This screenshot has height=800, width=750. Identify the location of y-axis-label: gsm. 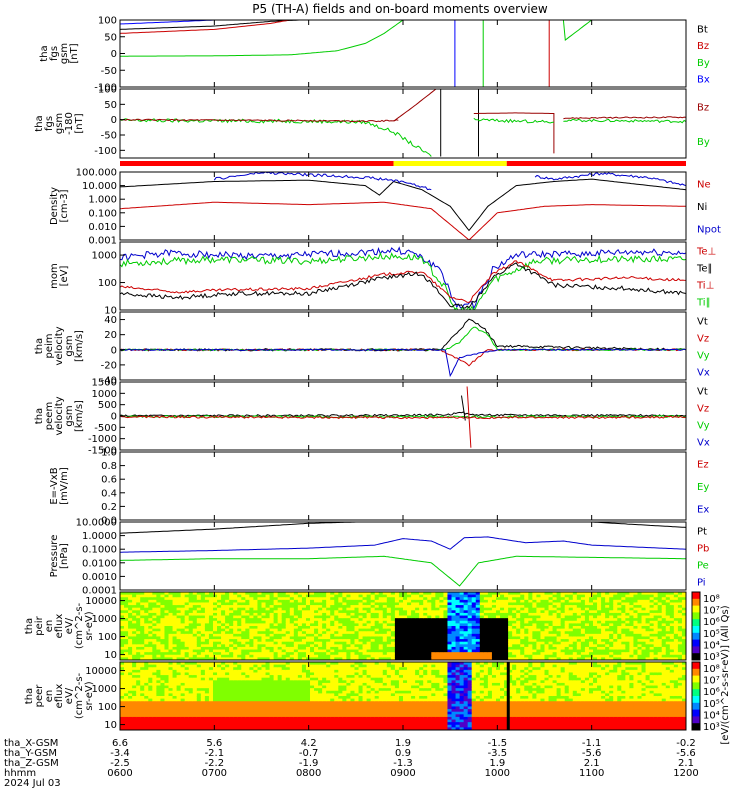
(64, 53).